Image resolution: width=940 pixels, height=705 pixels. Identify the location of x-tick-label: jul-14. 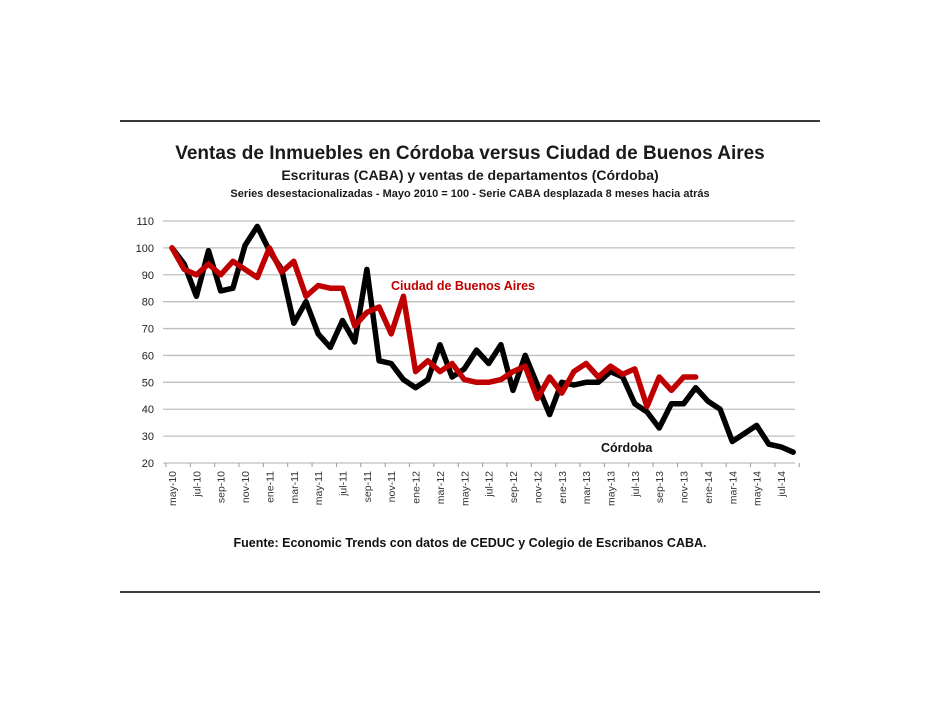
(782, 484).